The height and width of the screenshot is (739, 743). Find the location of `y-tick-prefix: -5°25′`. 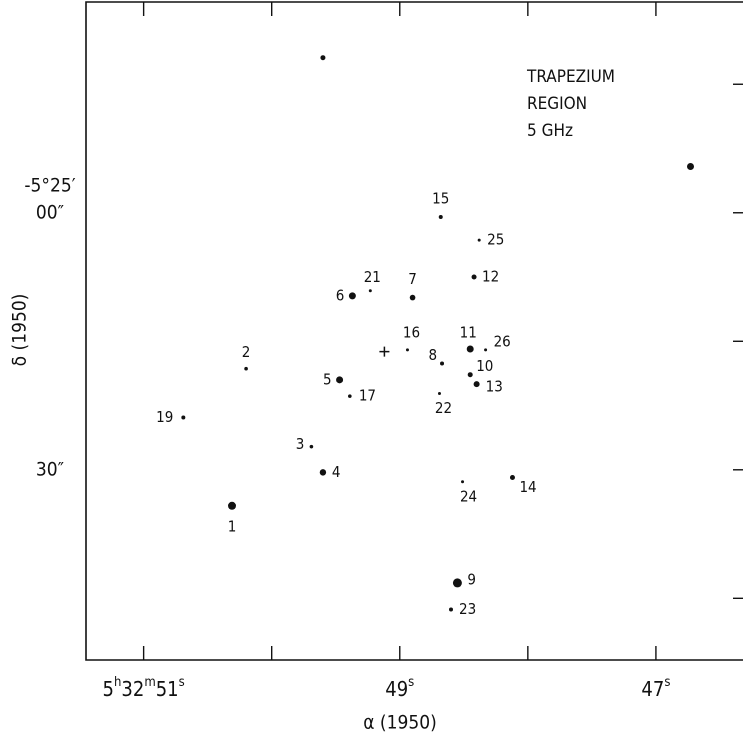

y-tick-prefix: -5°25′ is located at coordinates (49, 186).